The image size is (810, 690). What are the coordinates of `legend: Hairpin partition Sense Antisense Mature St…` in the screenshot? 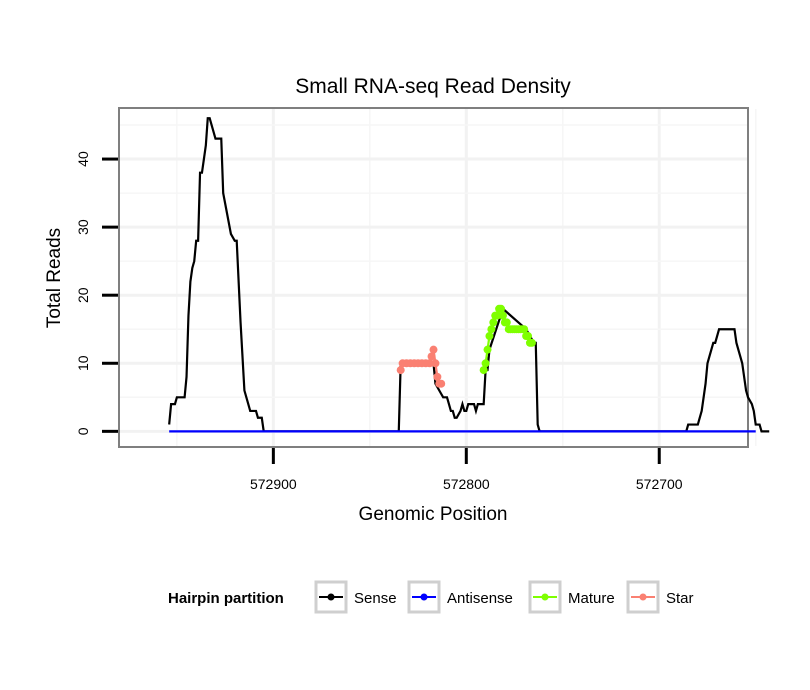 It's located at (431, 597).